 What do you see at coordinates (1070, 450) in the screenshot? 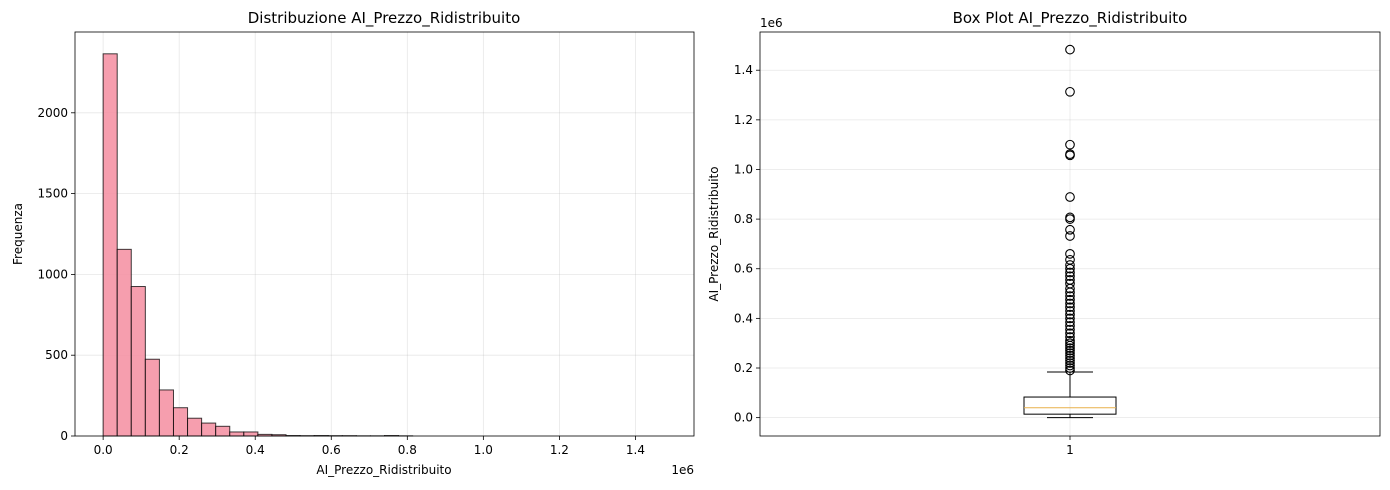
I see `boxplot-x-tick-label: 1` at bounding box center [1070, 450].